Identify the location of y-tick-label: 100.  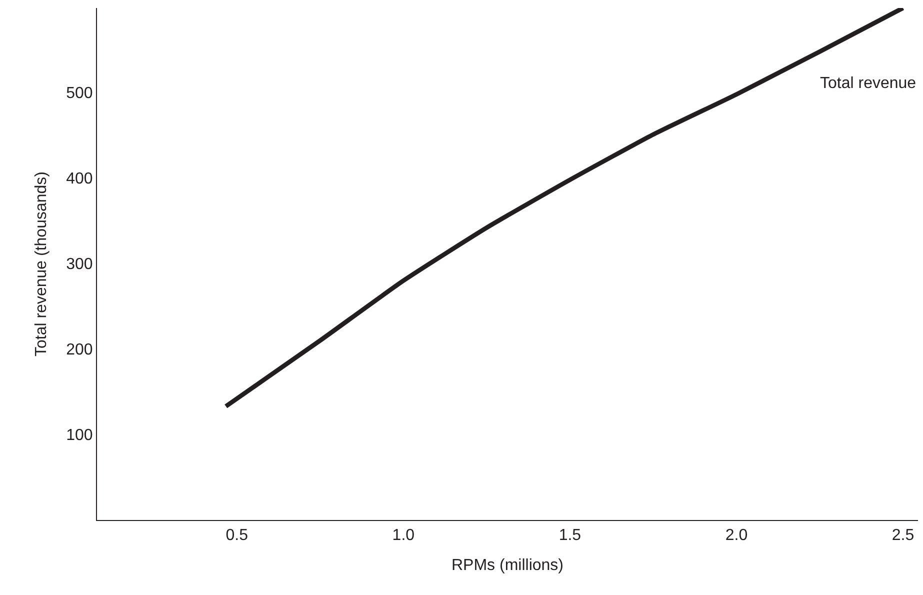
(79, 435).